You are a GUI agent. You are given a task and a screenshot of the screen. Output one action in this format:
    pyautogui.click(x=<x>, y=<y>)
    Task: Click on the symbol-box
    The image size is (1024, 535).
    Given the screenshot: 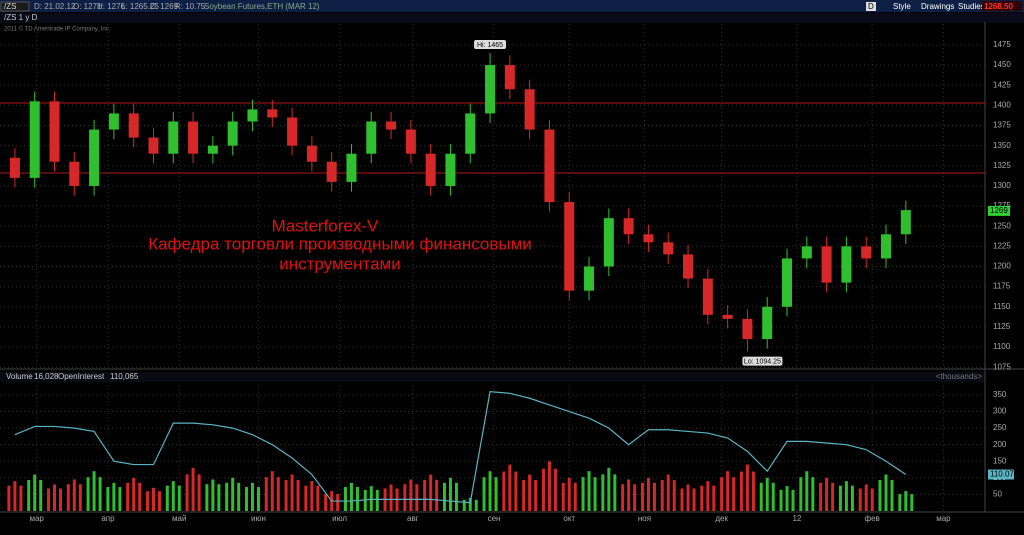 What is the action you would take?
    pyautogui.click(x=15, y=6)
    